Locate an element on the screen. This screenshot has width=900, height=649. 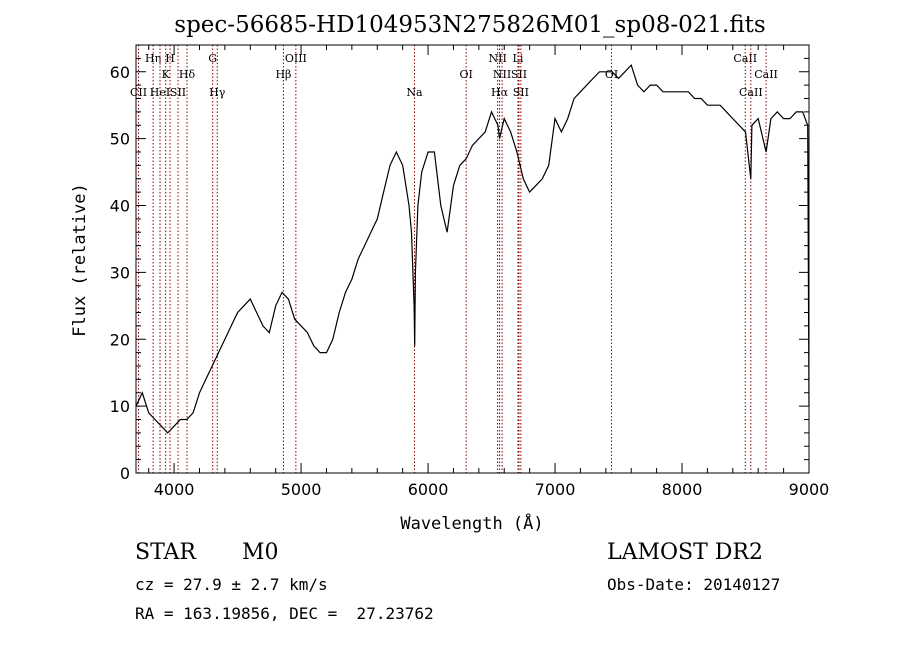
y-tick-label-0: 0 is located at coordinates (125, 473).